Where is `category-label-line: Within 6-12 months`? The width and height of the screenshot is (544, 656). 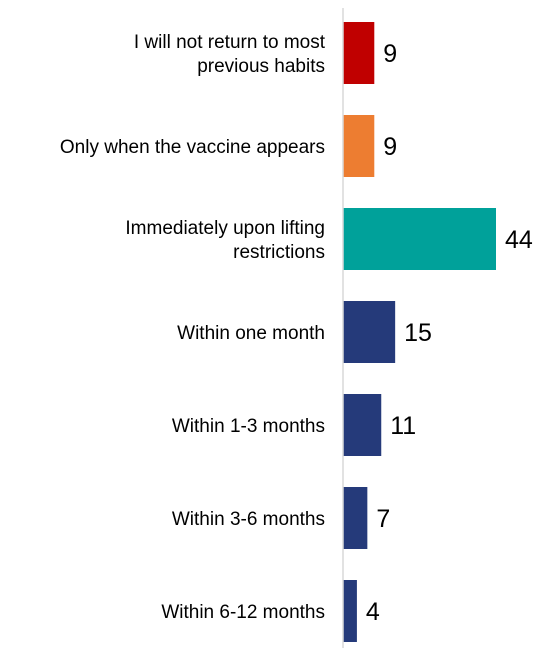
category-label-line: Within 6-12 months is located at coordinates (243, 612).